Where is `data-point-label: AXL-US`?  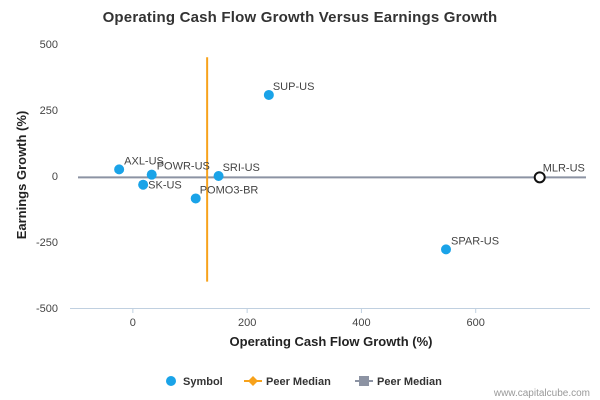 data-point-label: AXL-US is located at coordinates (144, 161).